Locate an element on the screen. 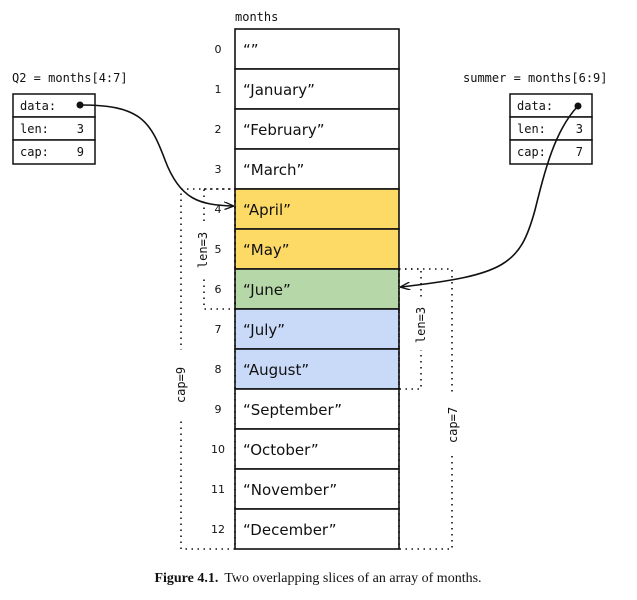 This screenshot has height=600, width=637. cell-index: 8 is located at coordinates (218, 369).